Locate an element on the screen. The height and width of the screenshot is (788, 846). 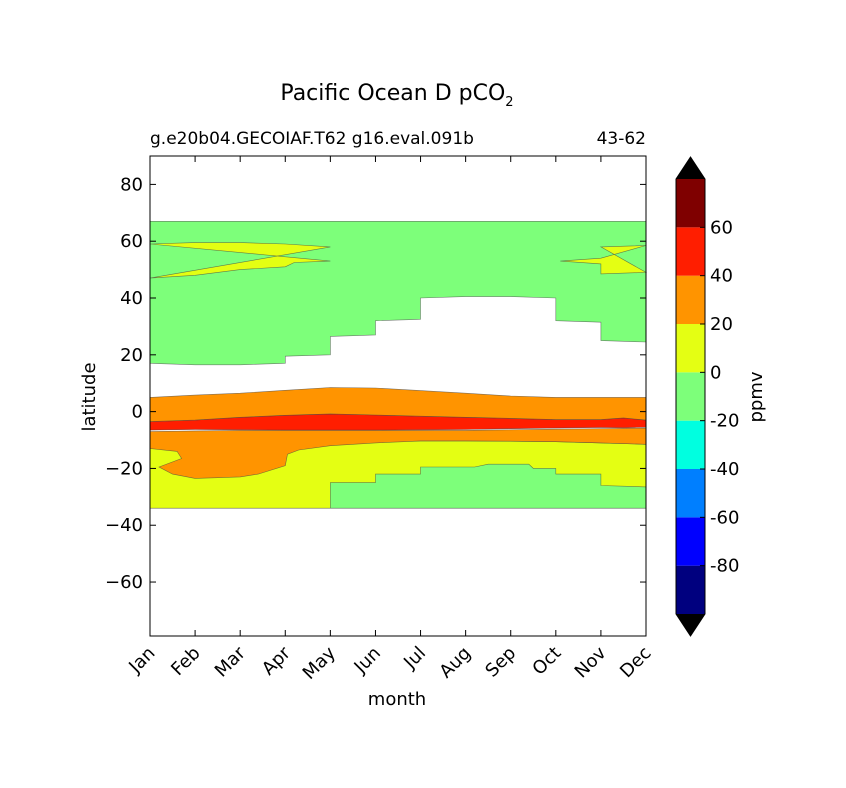
y-tick-label: 80 is located at coordinates (131, 184).